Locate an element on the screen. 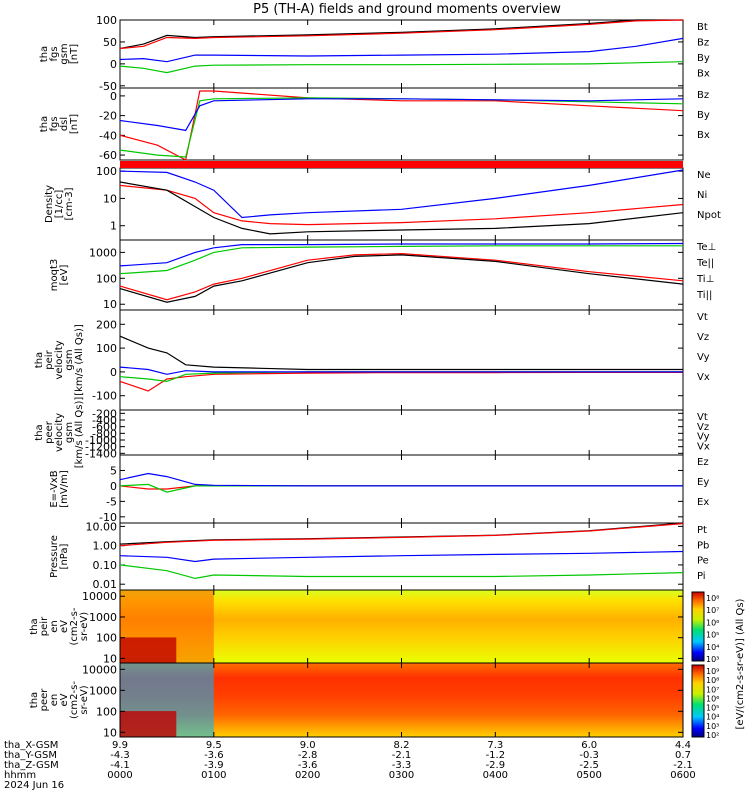  ylabel-density: Density is located at coordinates (49, 204).